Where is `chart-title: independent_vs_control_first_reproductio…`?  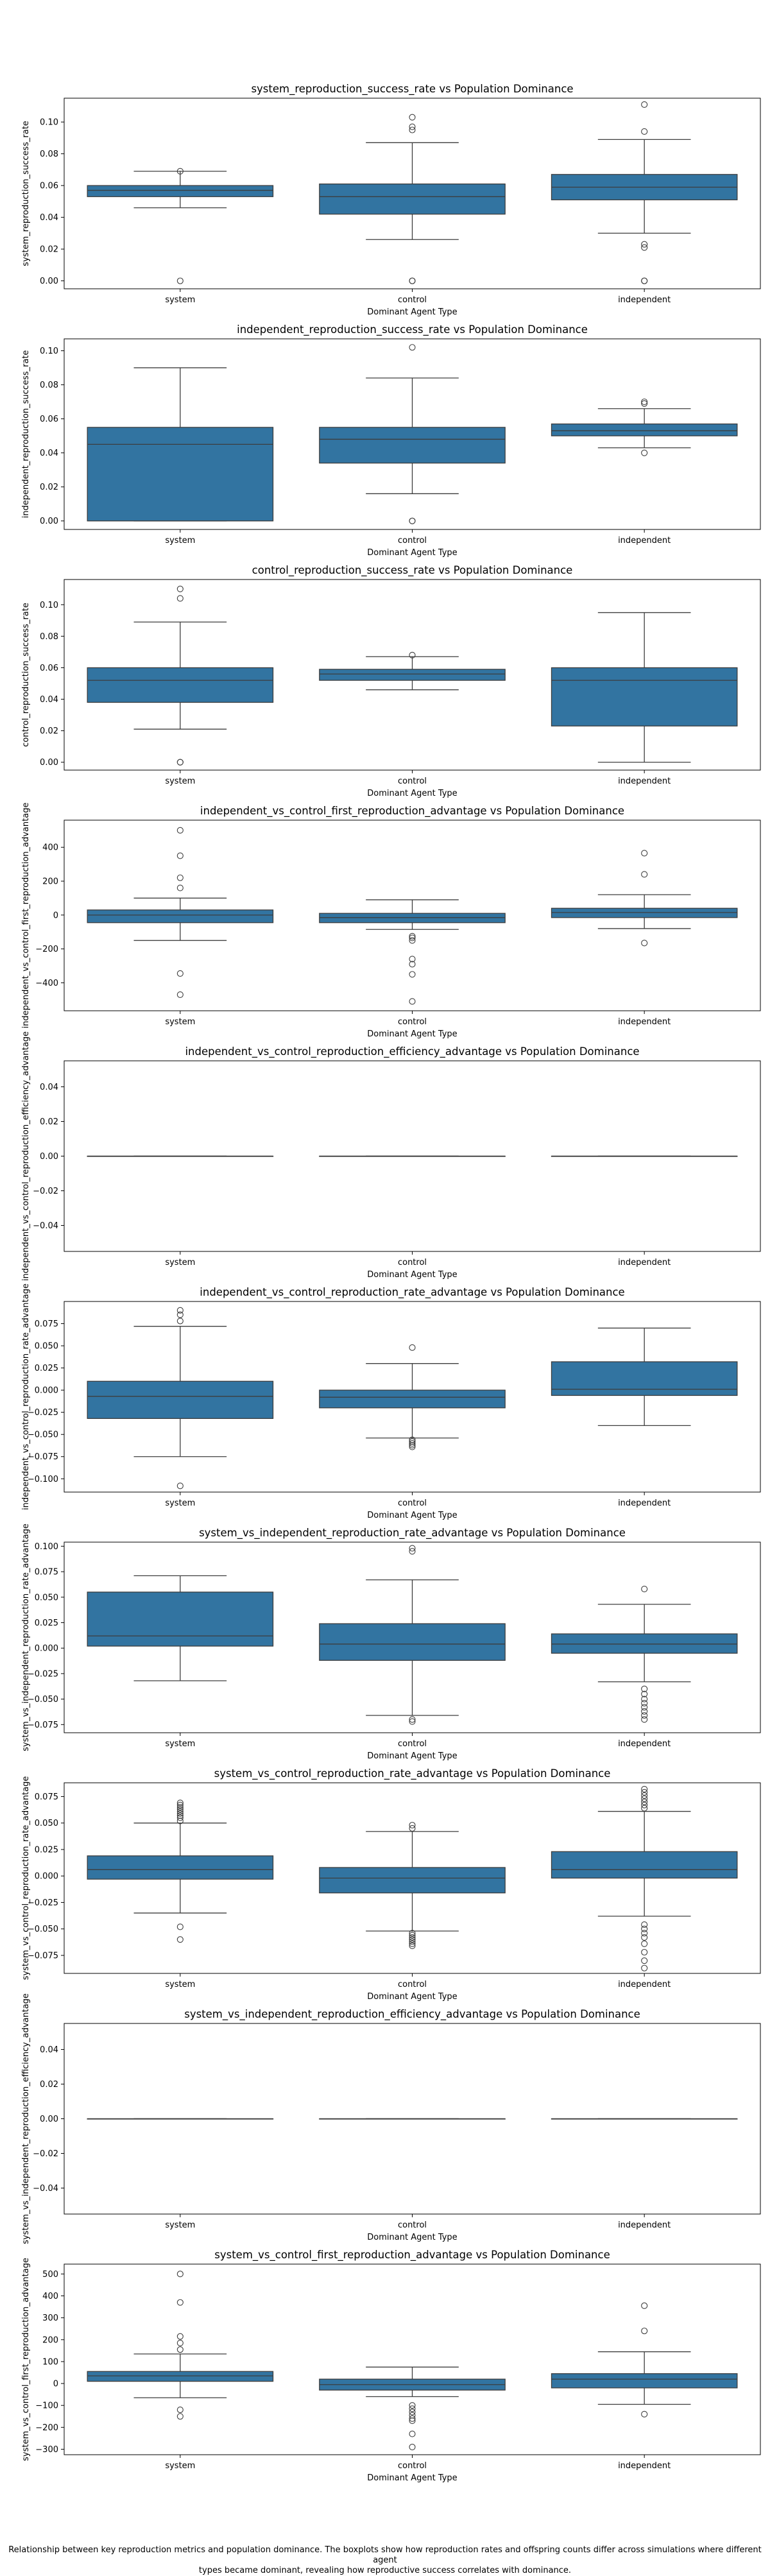 chart-title: independent_vs_control_first_reproductio… is located at coordinates (412, 811).